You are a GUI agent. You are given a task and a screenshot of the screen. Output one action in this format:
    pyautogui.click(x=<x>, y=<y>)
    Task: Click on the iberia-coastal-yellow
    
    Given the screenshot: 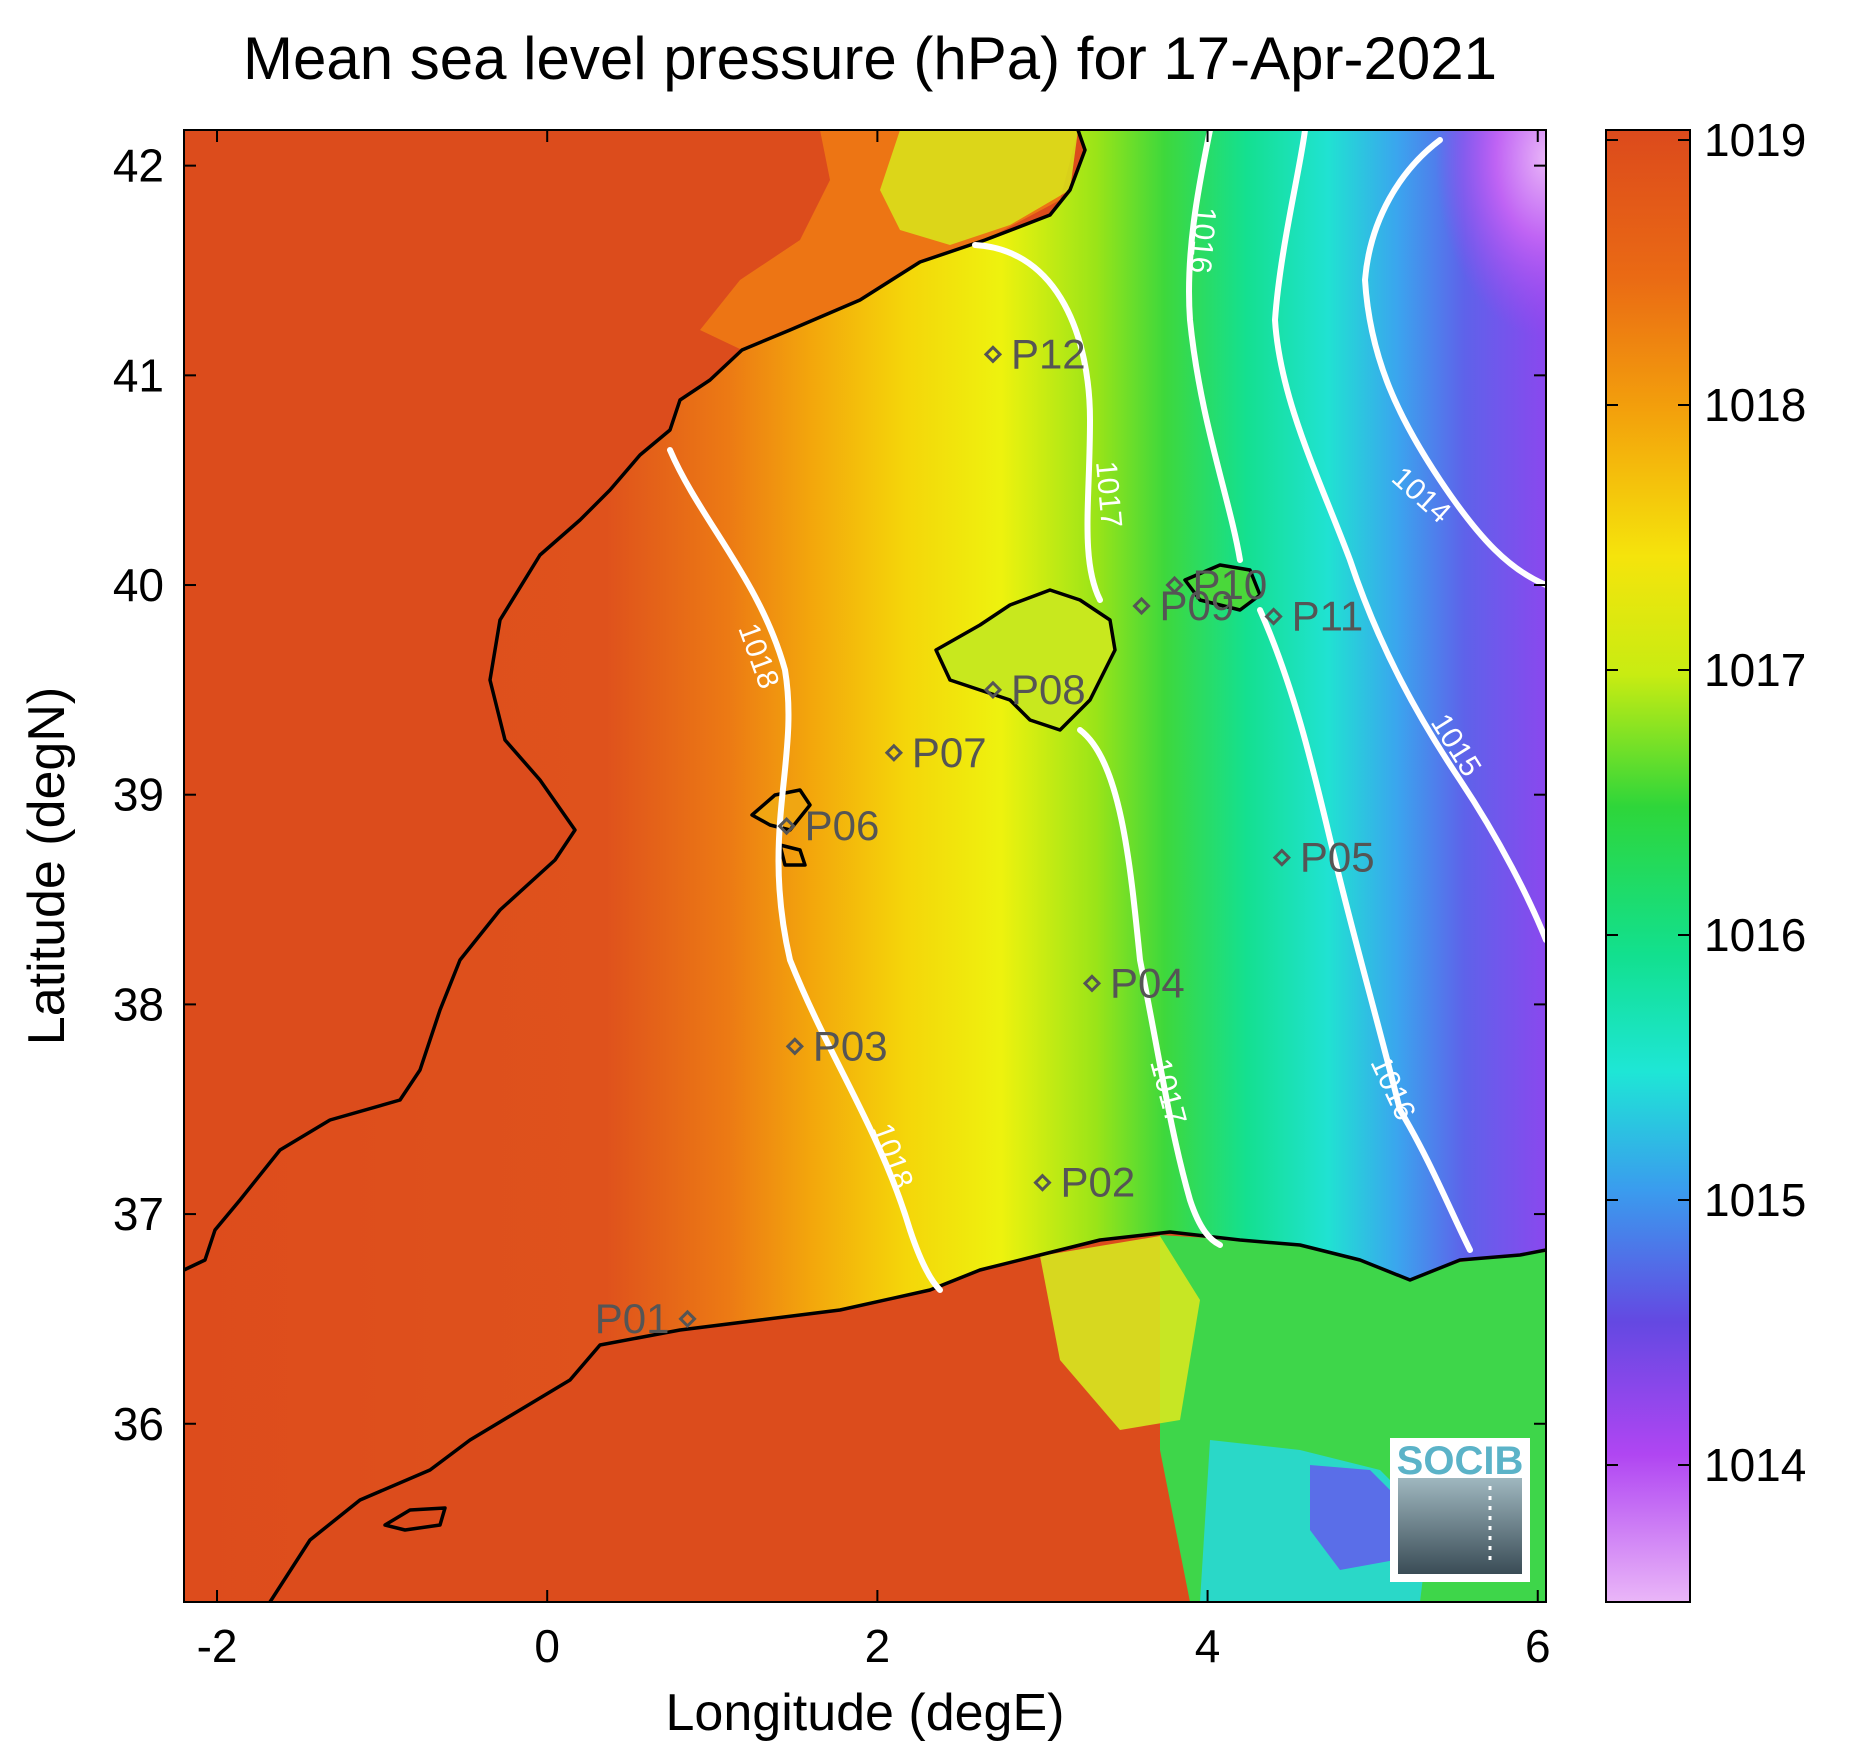 What is the action you would take?
    pyautogui.click(x=979, y=187)
    